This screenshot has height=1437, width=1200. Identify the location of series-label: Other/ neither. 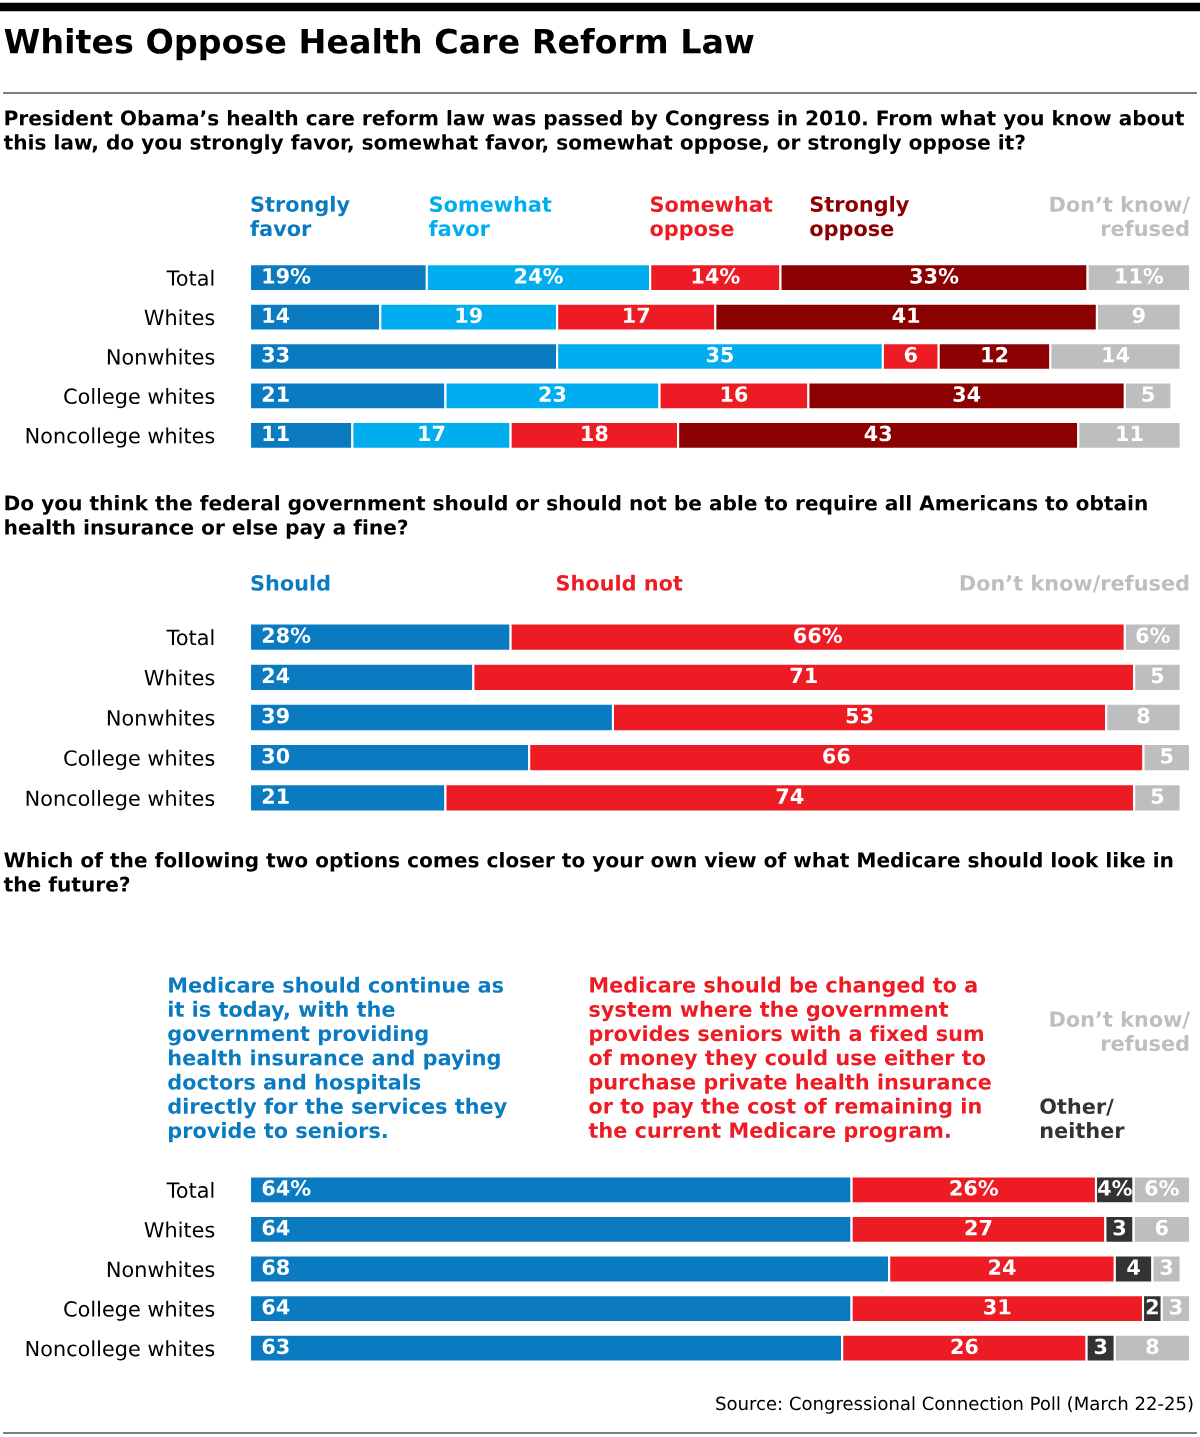
(1082, 1118).